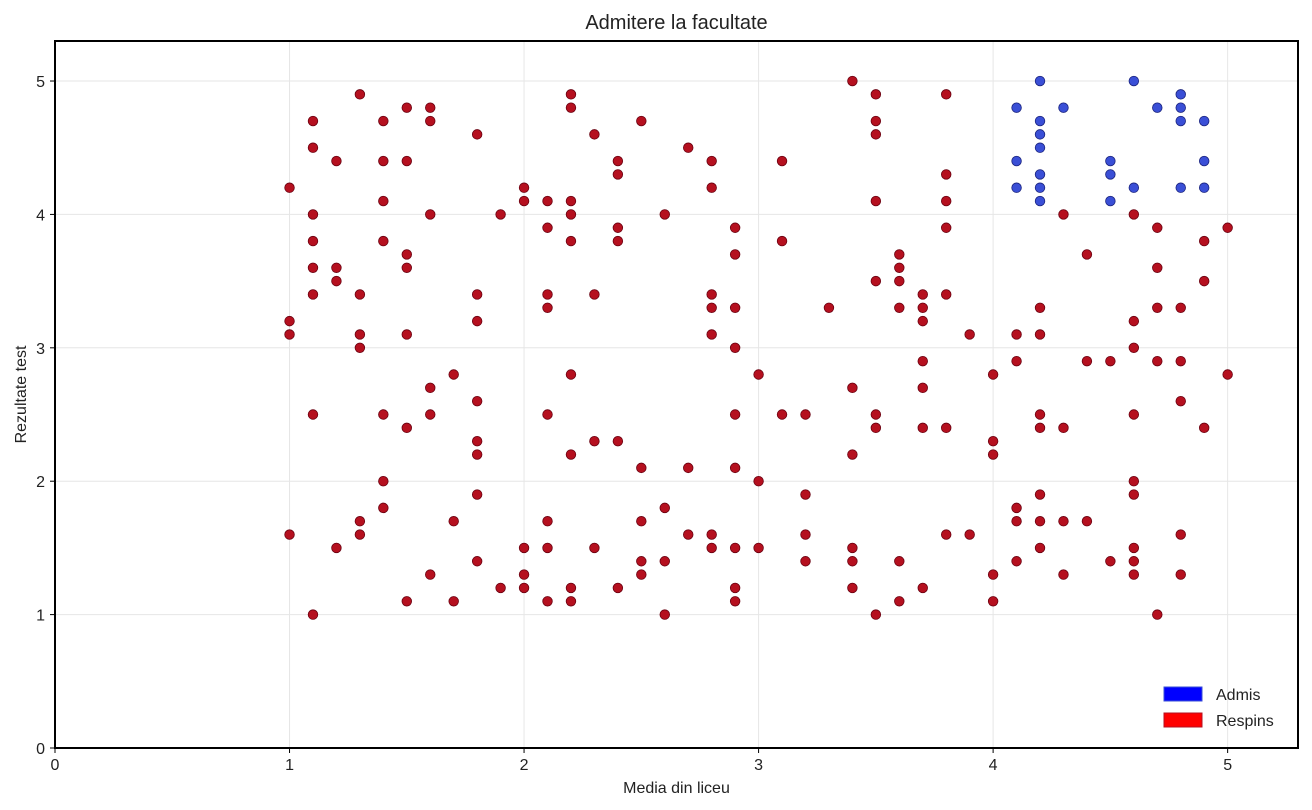  I want to click on x-tick-label: 4, so click(993, 765).